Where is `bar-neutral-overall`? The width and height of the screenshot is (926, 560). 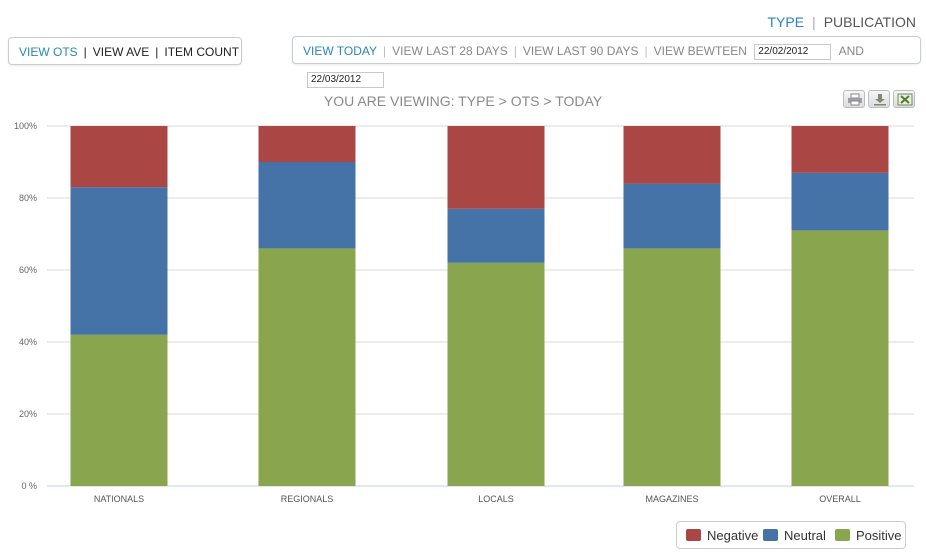 bar-neutral-overall is located at coordinates (840, 201).